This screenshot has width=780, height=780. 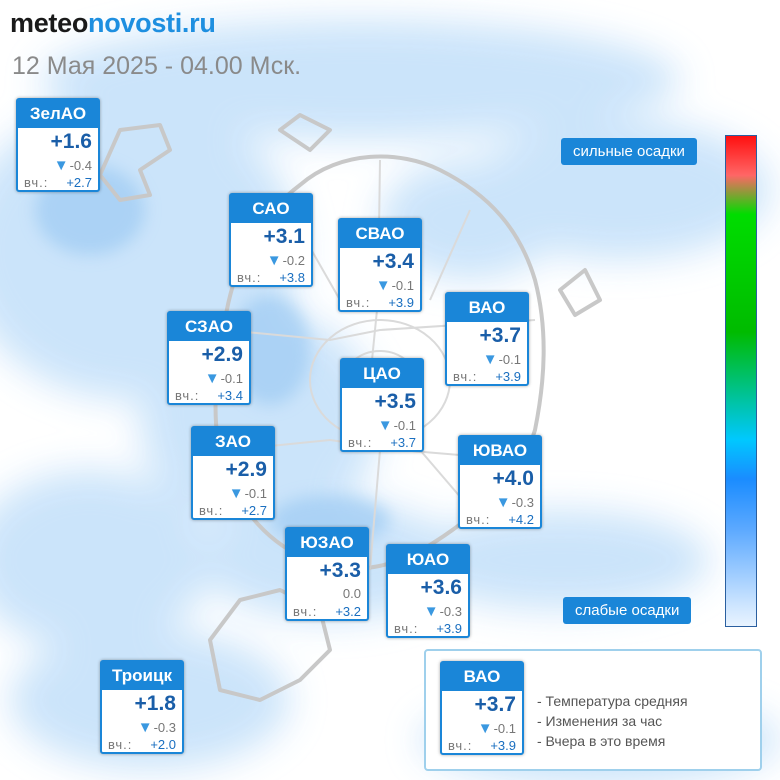 What do you see at coordinates (230, 395) in the screenshot?
I see `yesterday-value: +3.4` at bounding box center [230, 395].